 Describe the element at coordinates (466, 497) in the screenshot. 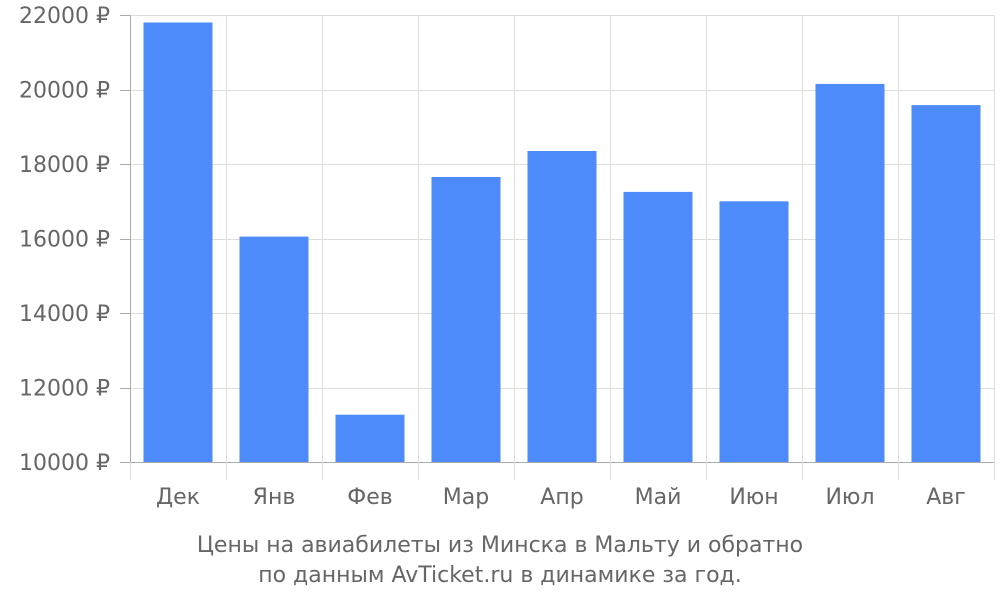

I see `x-tick-label: Мар` at that location.